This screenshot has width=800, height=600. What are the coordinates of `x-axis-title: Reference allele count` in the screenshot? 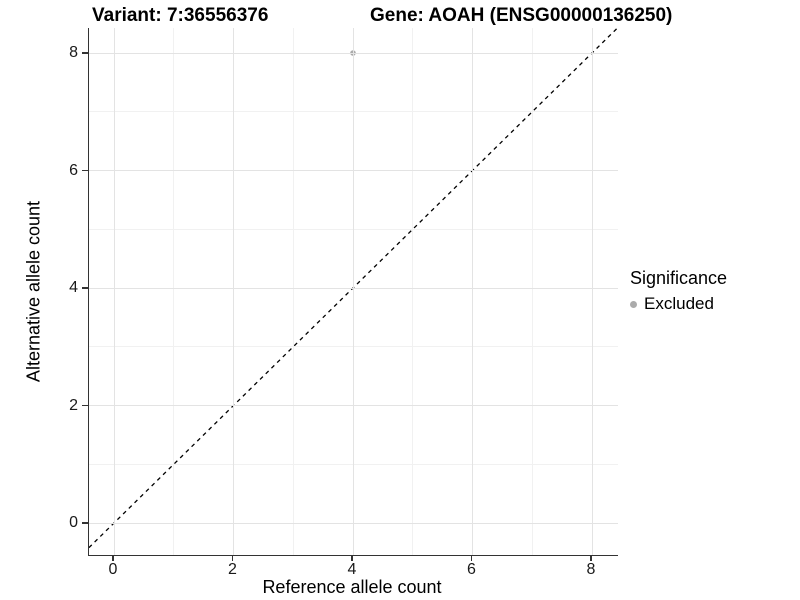 It's located at (352, 587).